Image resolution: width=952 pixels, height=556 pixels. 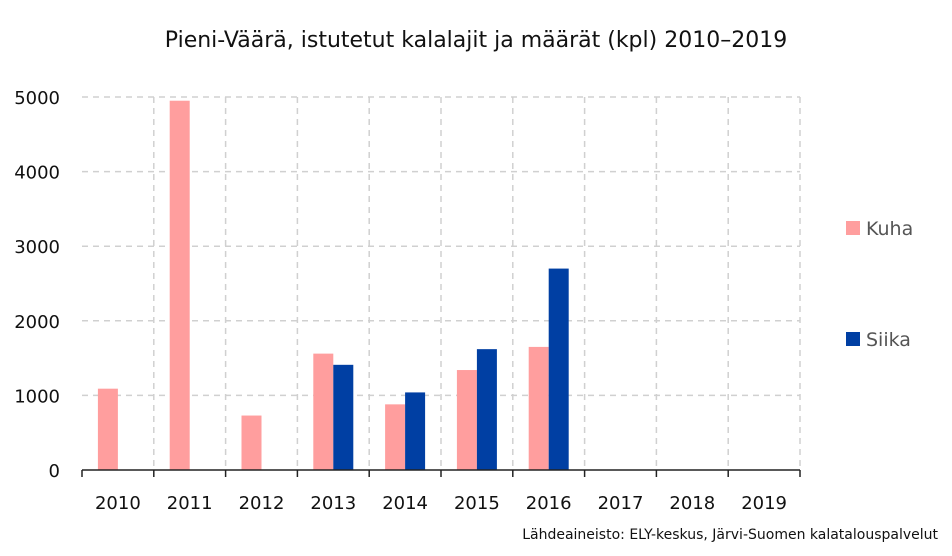 I want to click on x-tick-label: 2013, so click(x=333, y=503).